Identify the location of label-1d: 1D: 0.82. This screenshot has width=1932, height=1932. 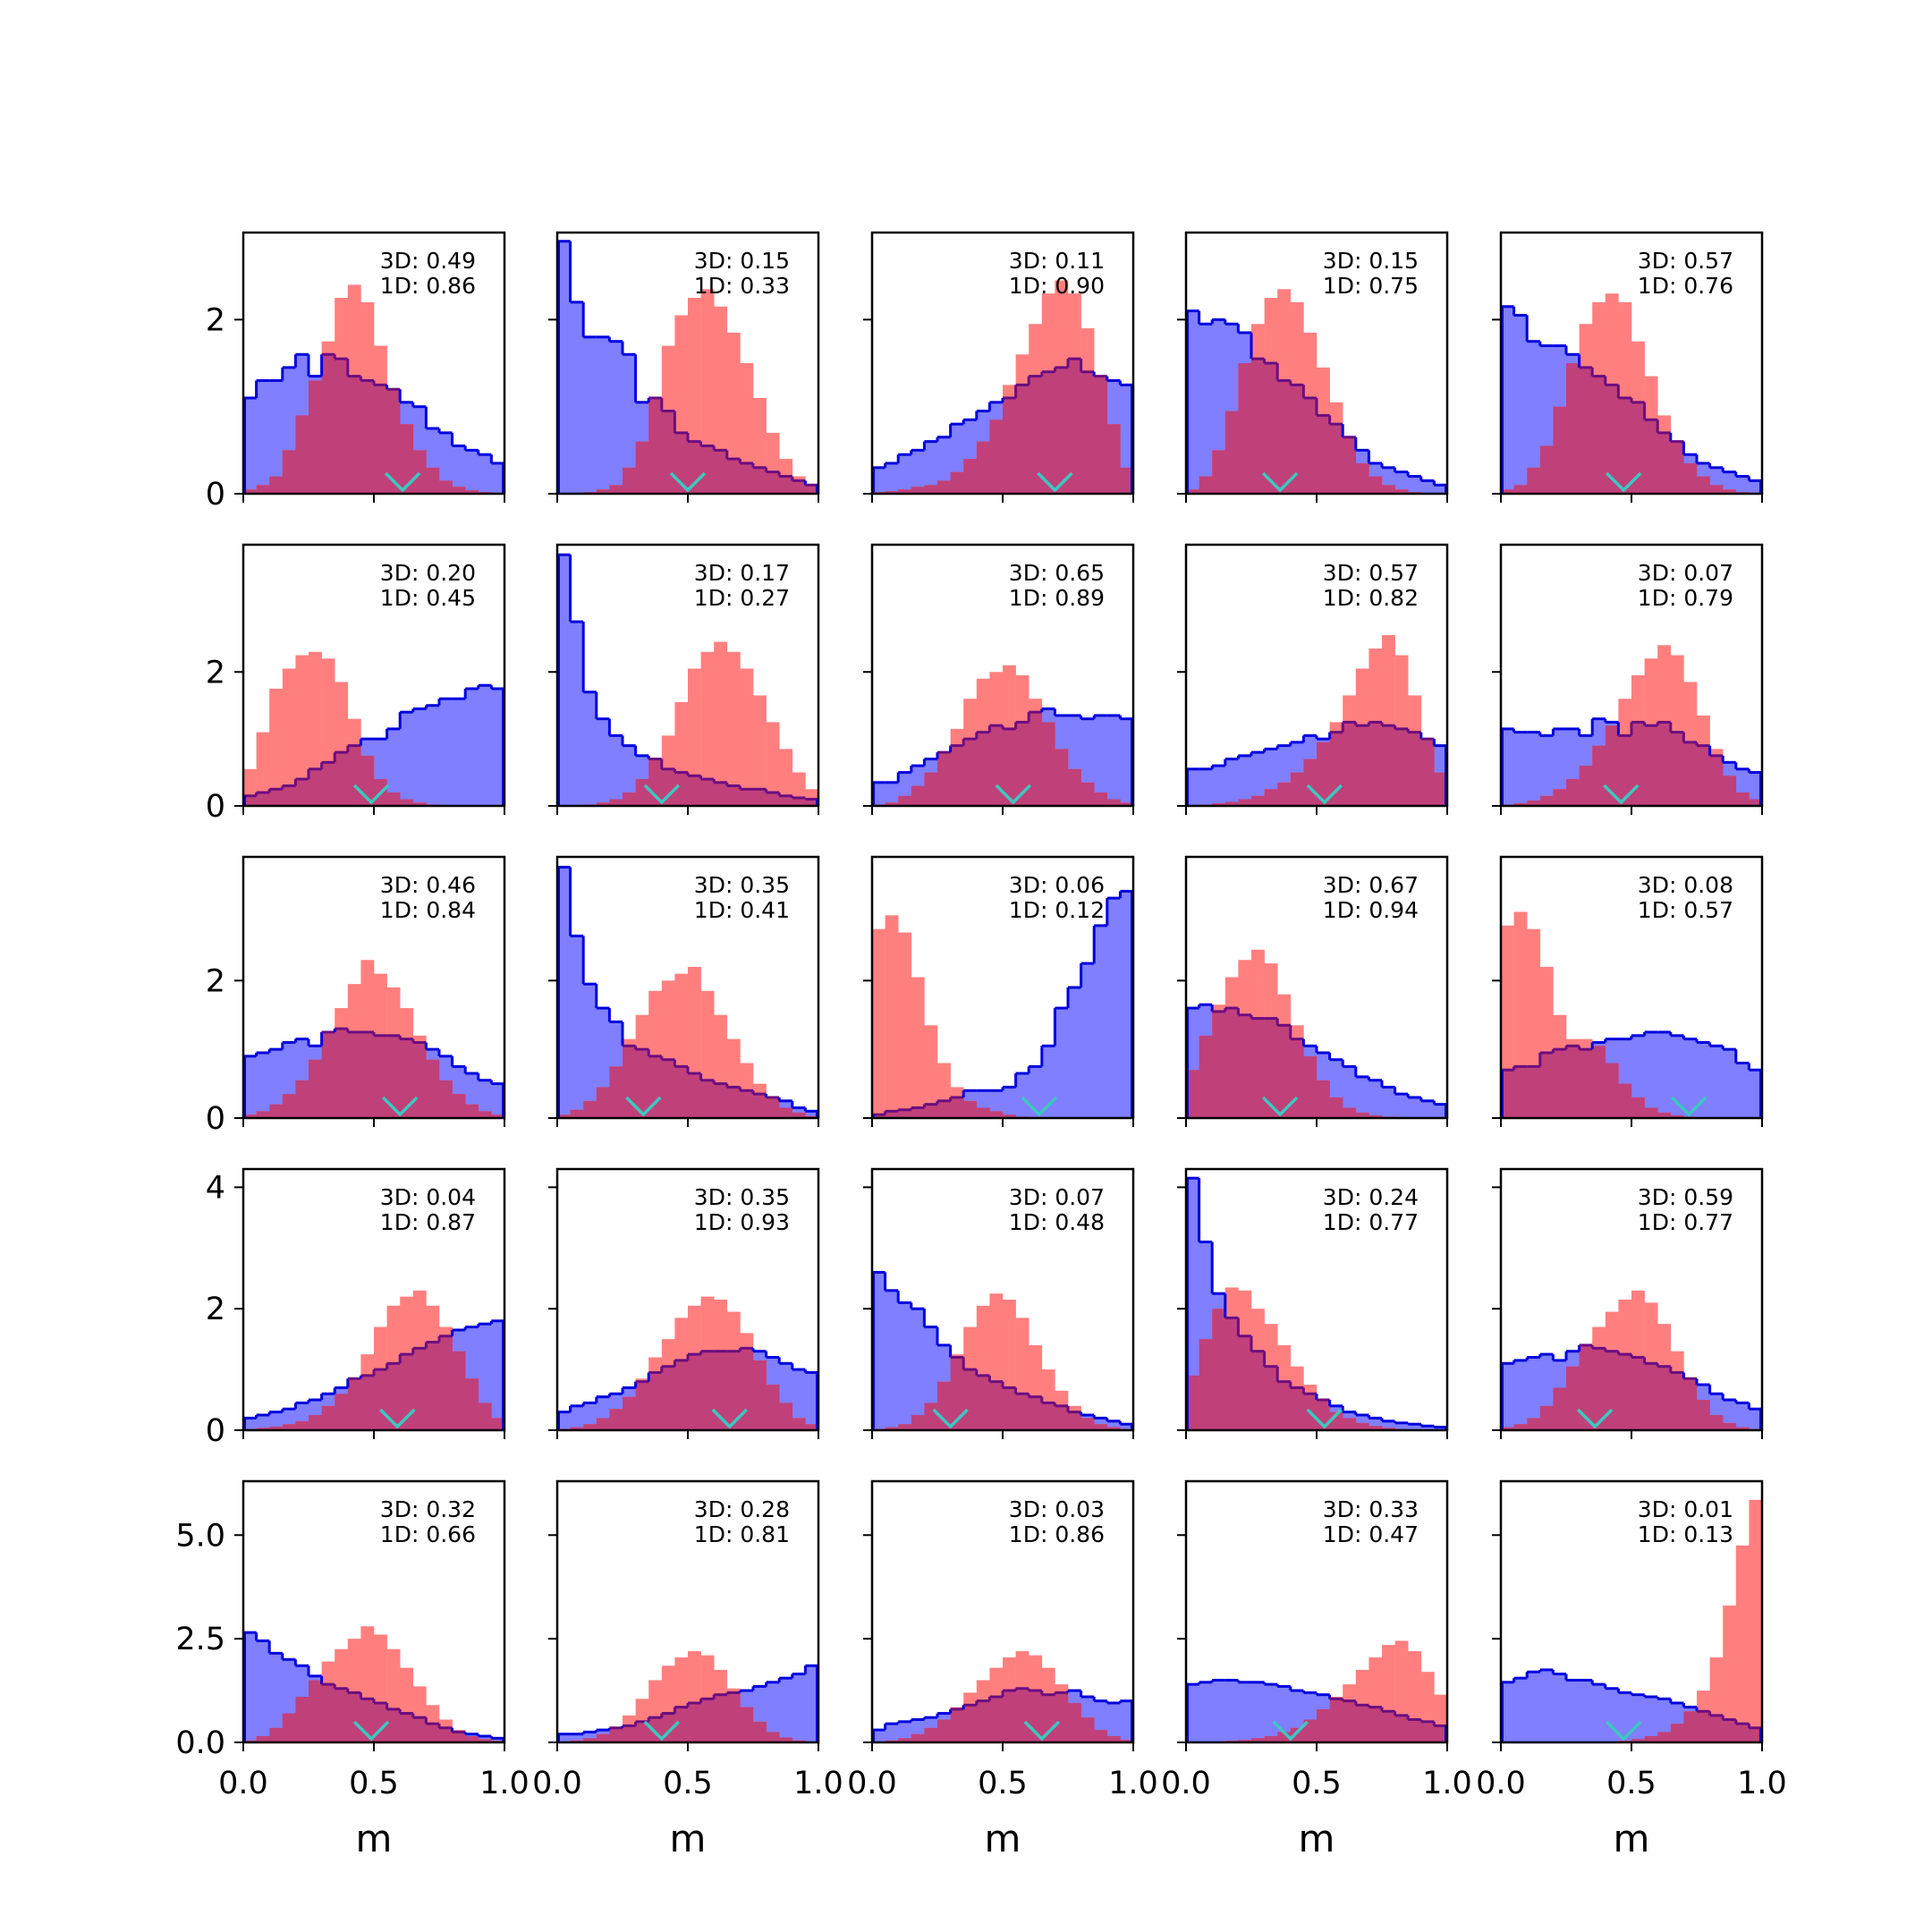
(1371, 598).